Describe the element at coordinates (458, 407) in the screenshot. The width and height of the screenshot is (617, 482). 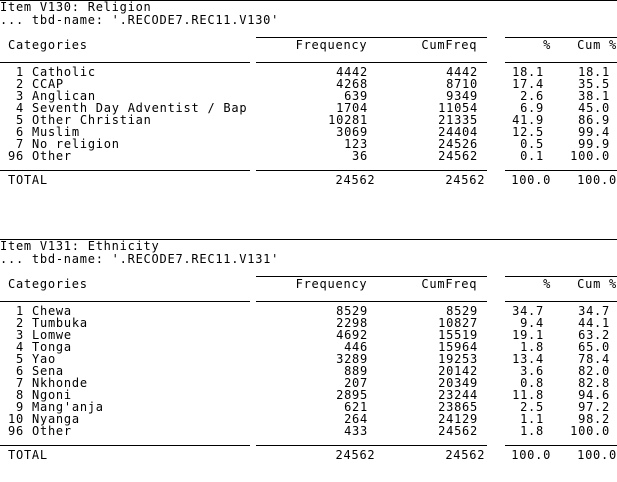
I see `cumfreq-value: 23865` at that location.